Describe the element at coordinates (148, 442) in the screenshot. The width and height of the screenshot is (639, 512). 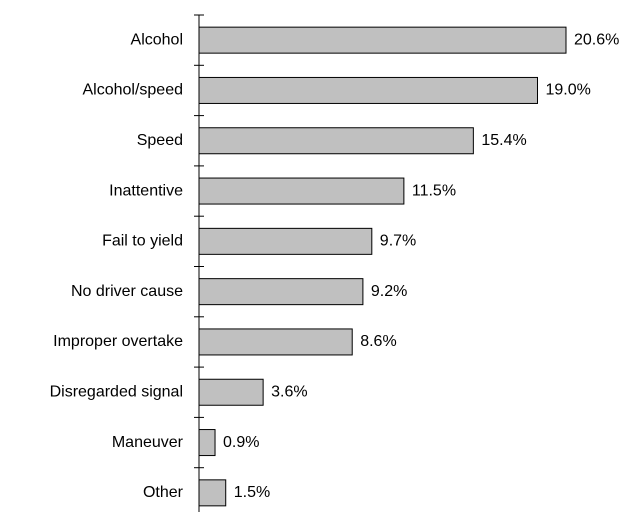
I see `category-label: Maneuver` at that location.